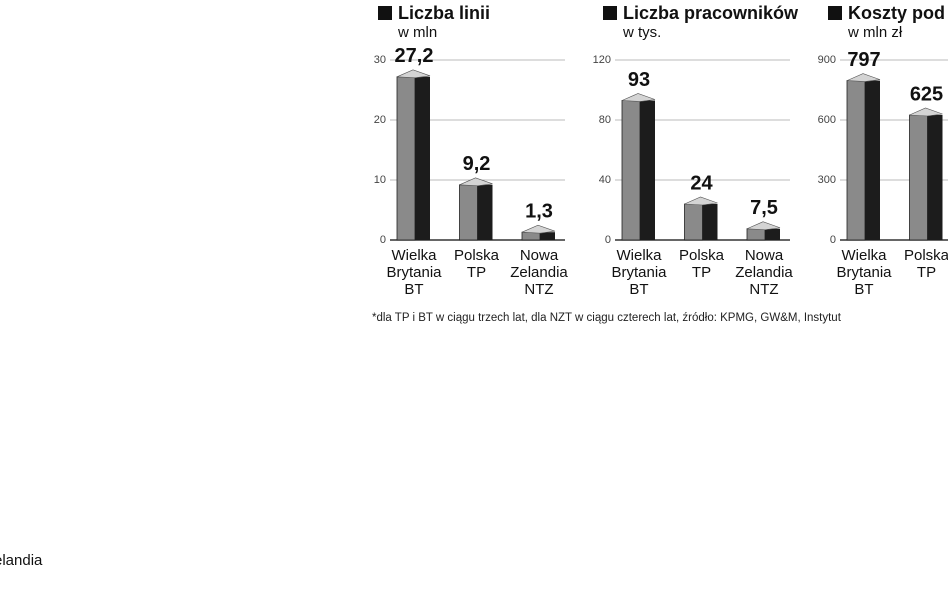 Image resolution: width=948 pixels, height=593 pixels. I want to click on chart-title: Liczba linii, so click(444, 13).